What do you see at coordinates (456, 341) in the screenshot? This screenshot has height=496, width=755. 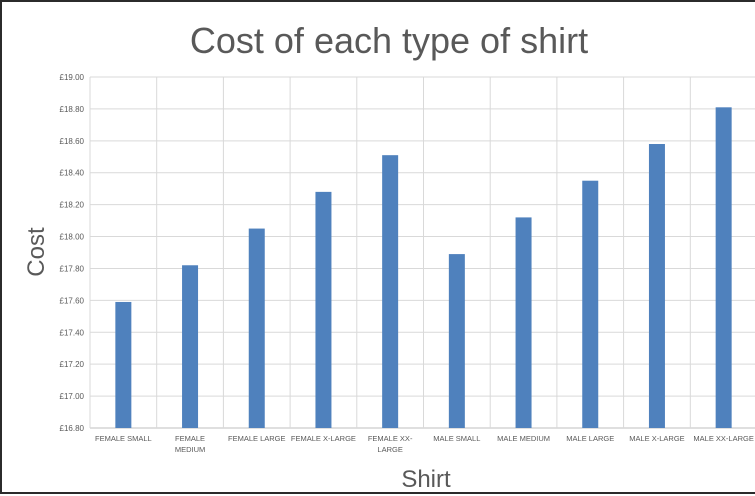 I see `bar-male-small` at bounding box center [456, 341].